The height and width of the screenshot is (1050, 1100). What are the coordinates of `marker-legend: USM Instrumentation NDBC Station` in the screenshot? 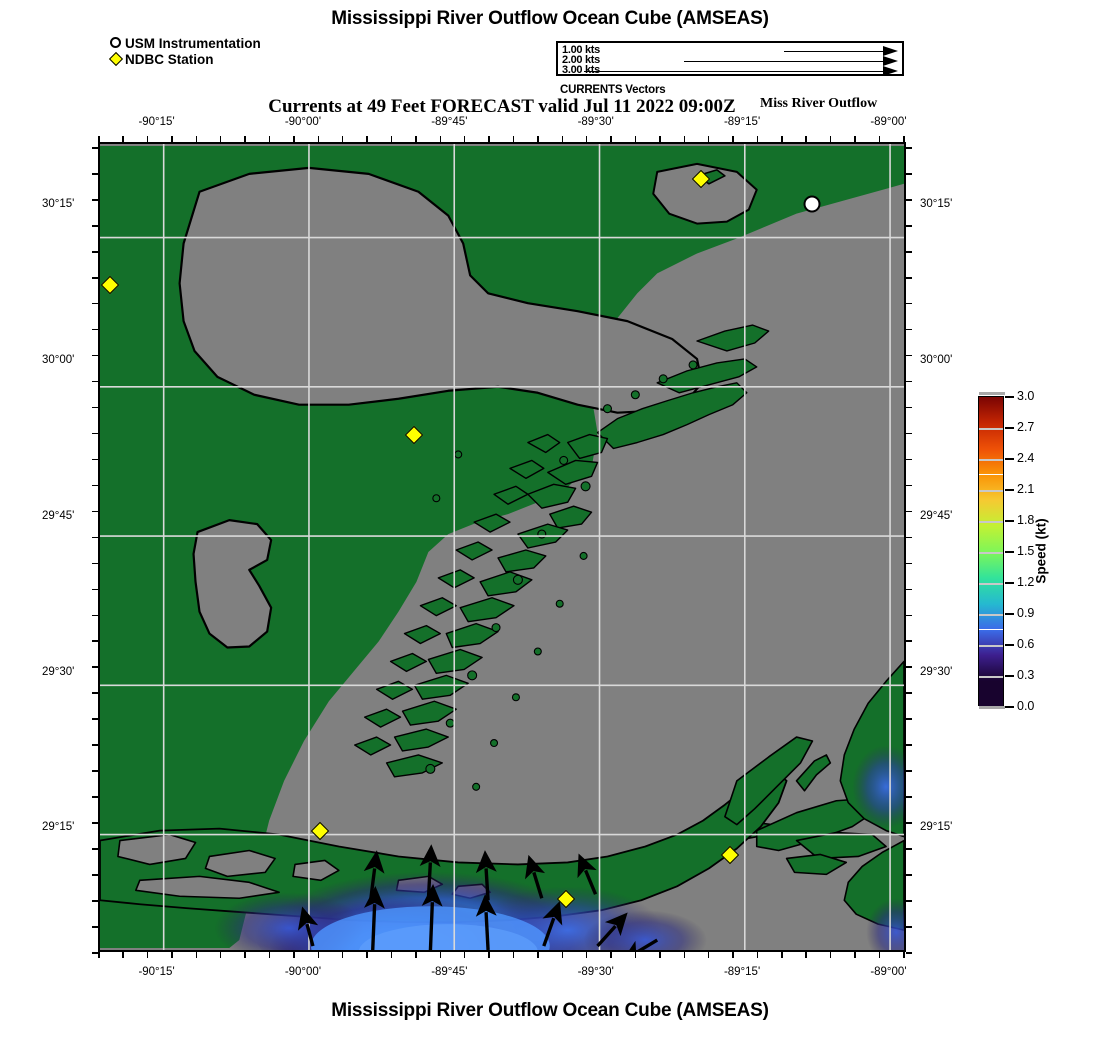 It's located at (184, 52).